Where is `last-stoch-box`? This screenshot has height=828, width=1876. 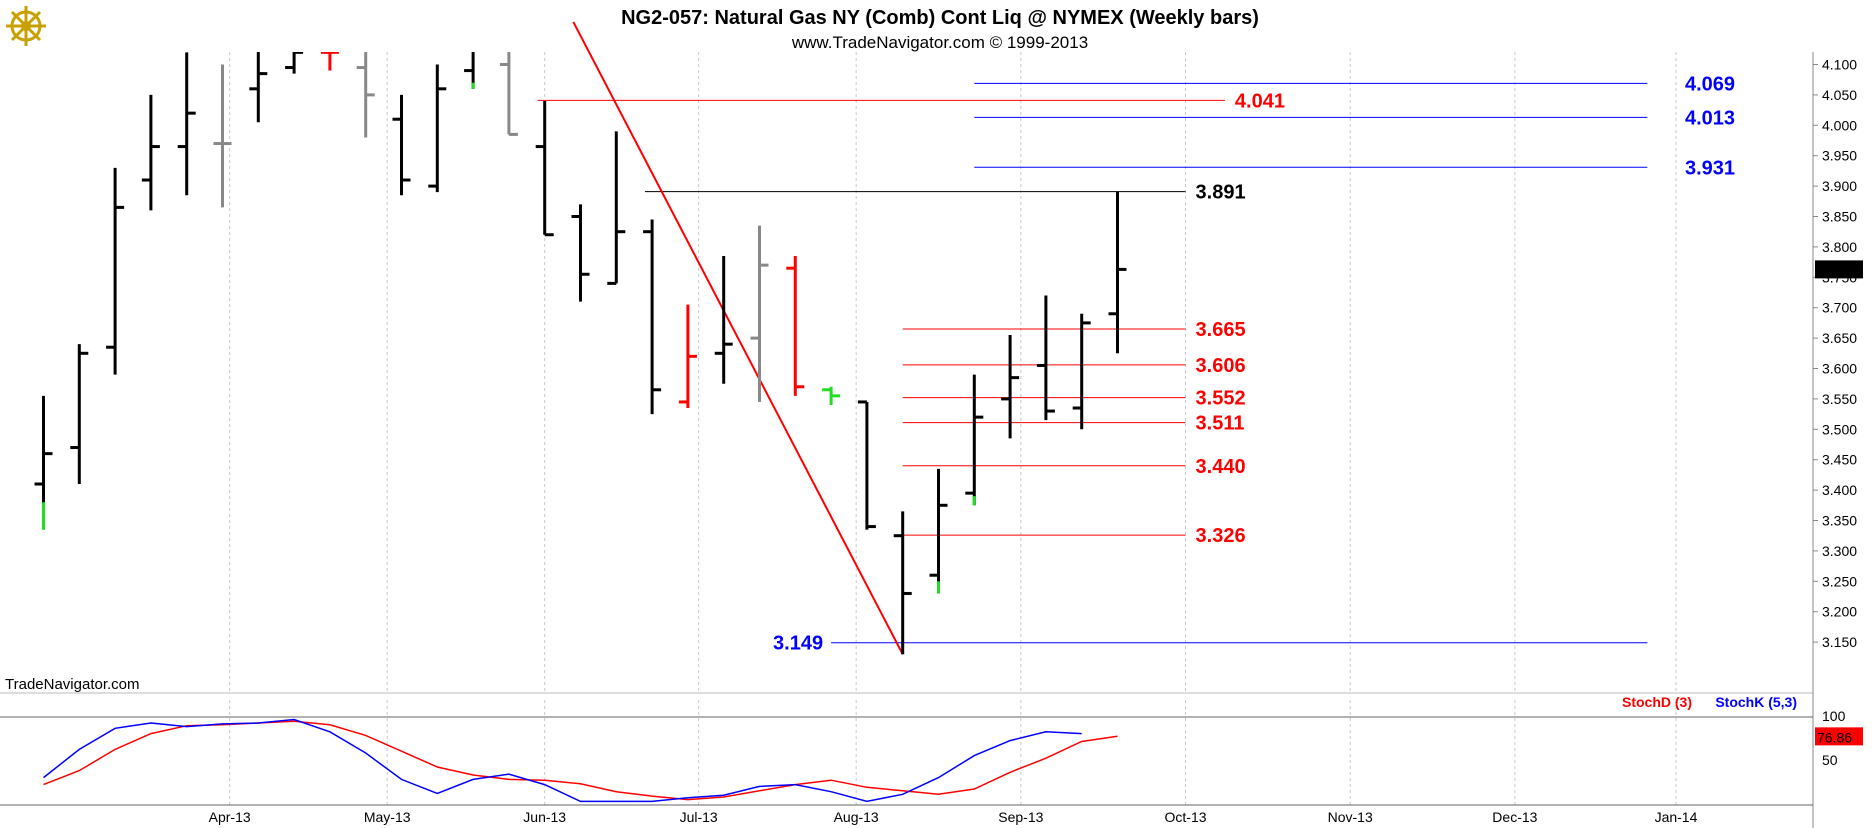
last-stoch-box is located at coordinates (1839, 736).